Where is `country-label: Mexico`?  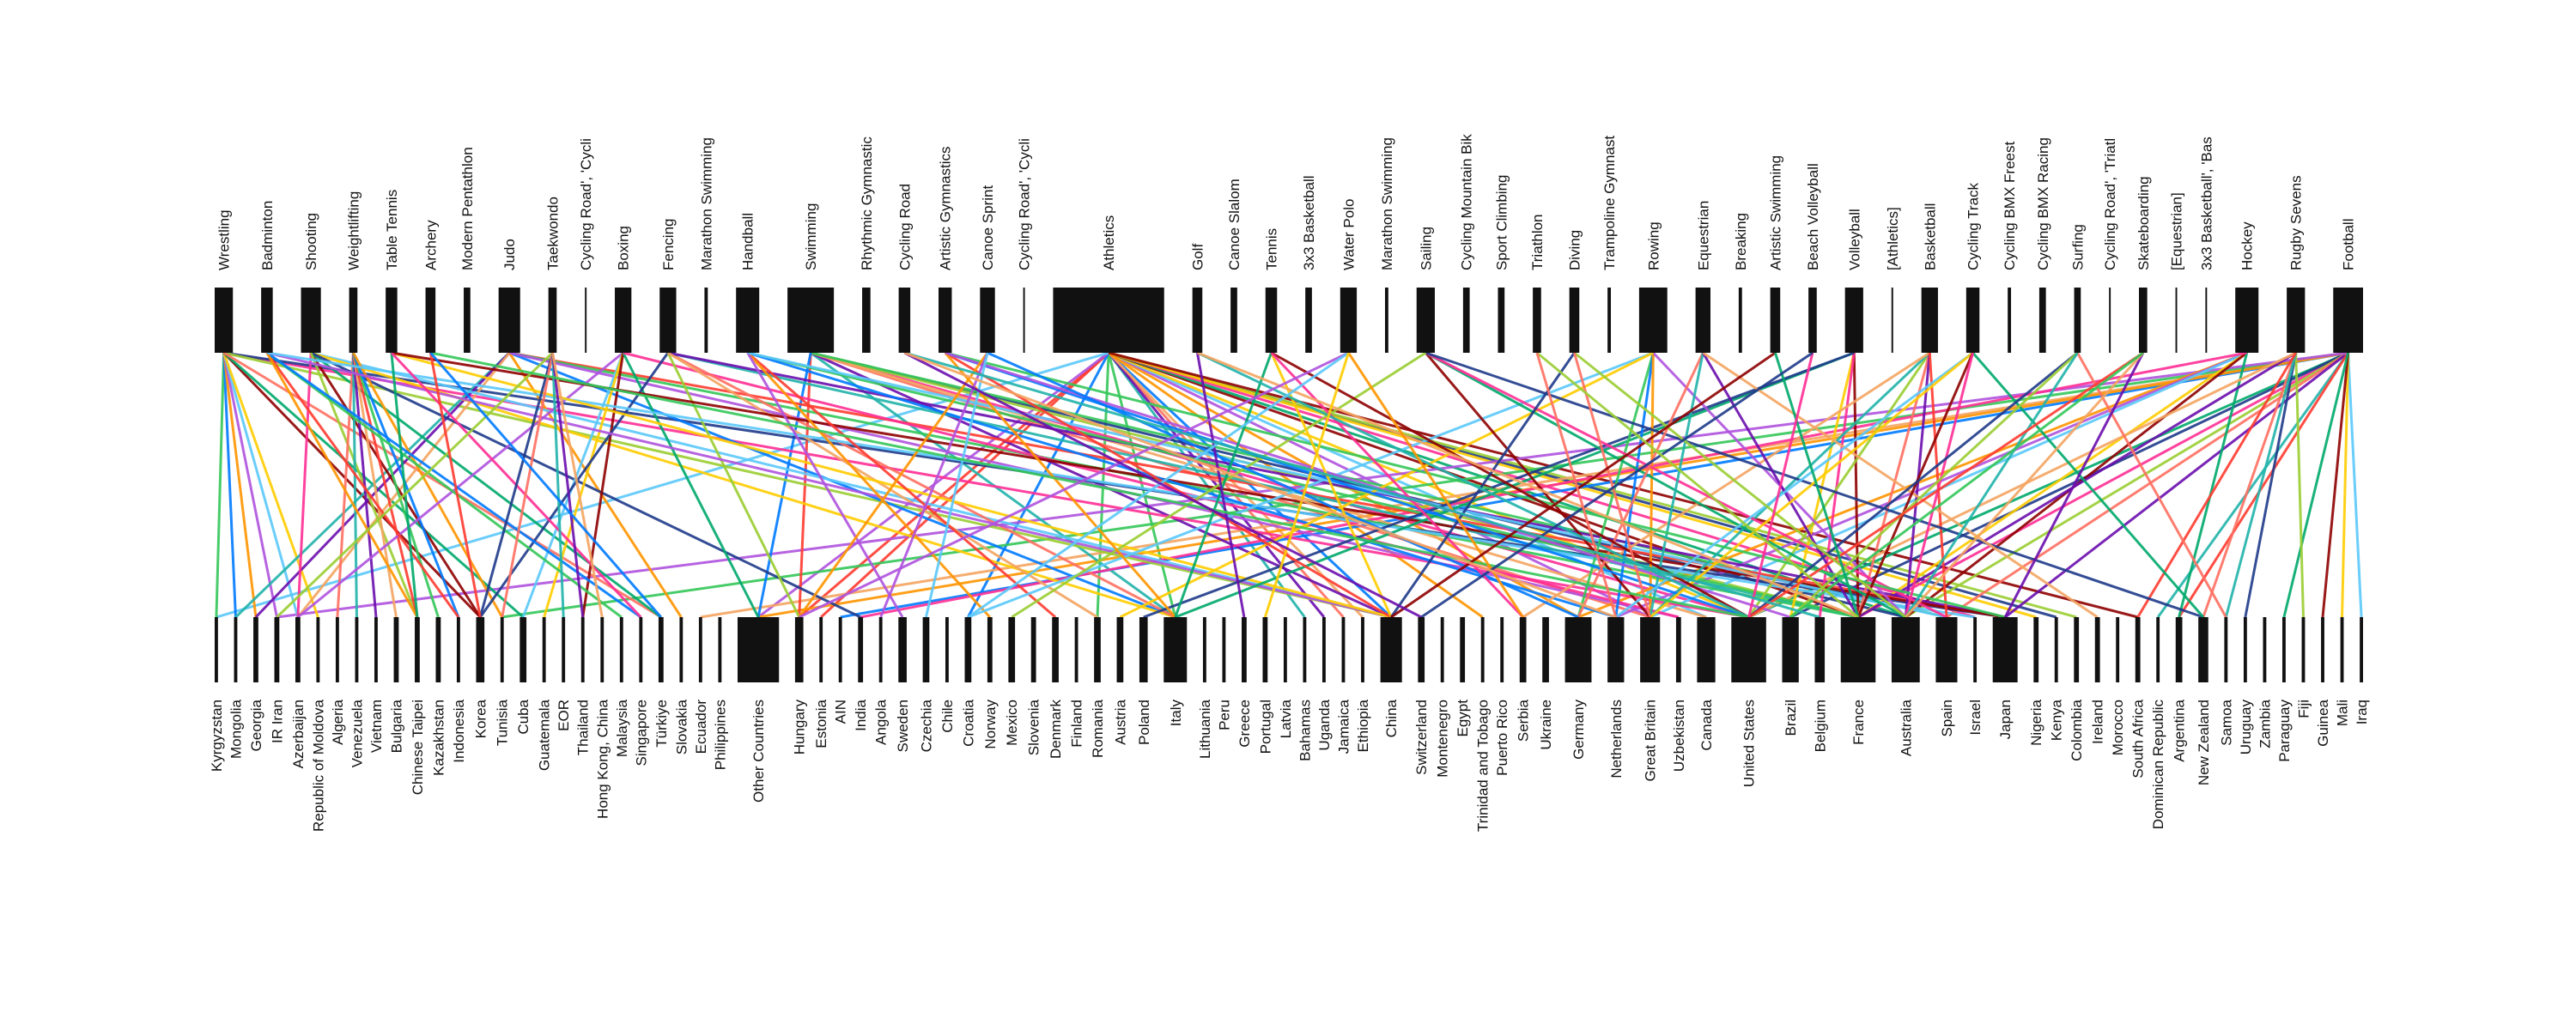
country-label: Mexico is located at coordinates (1012, 723).